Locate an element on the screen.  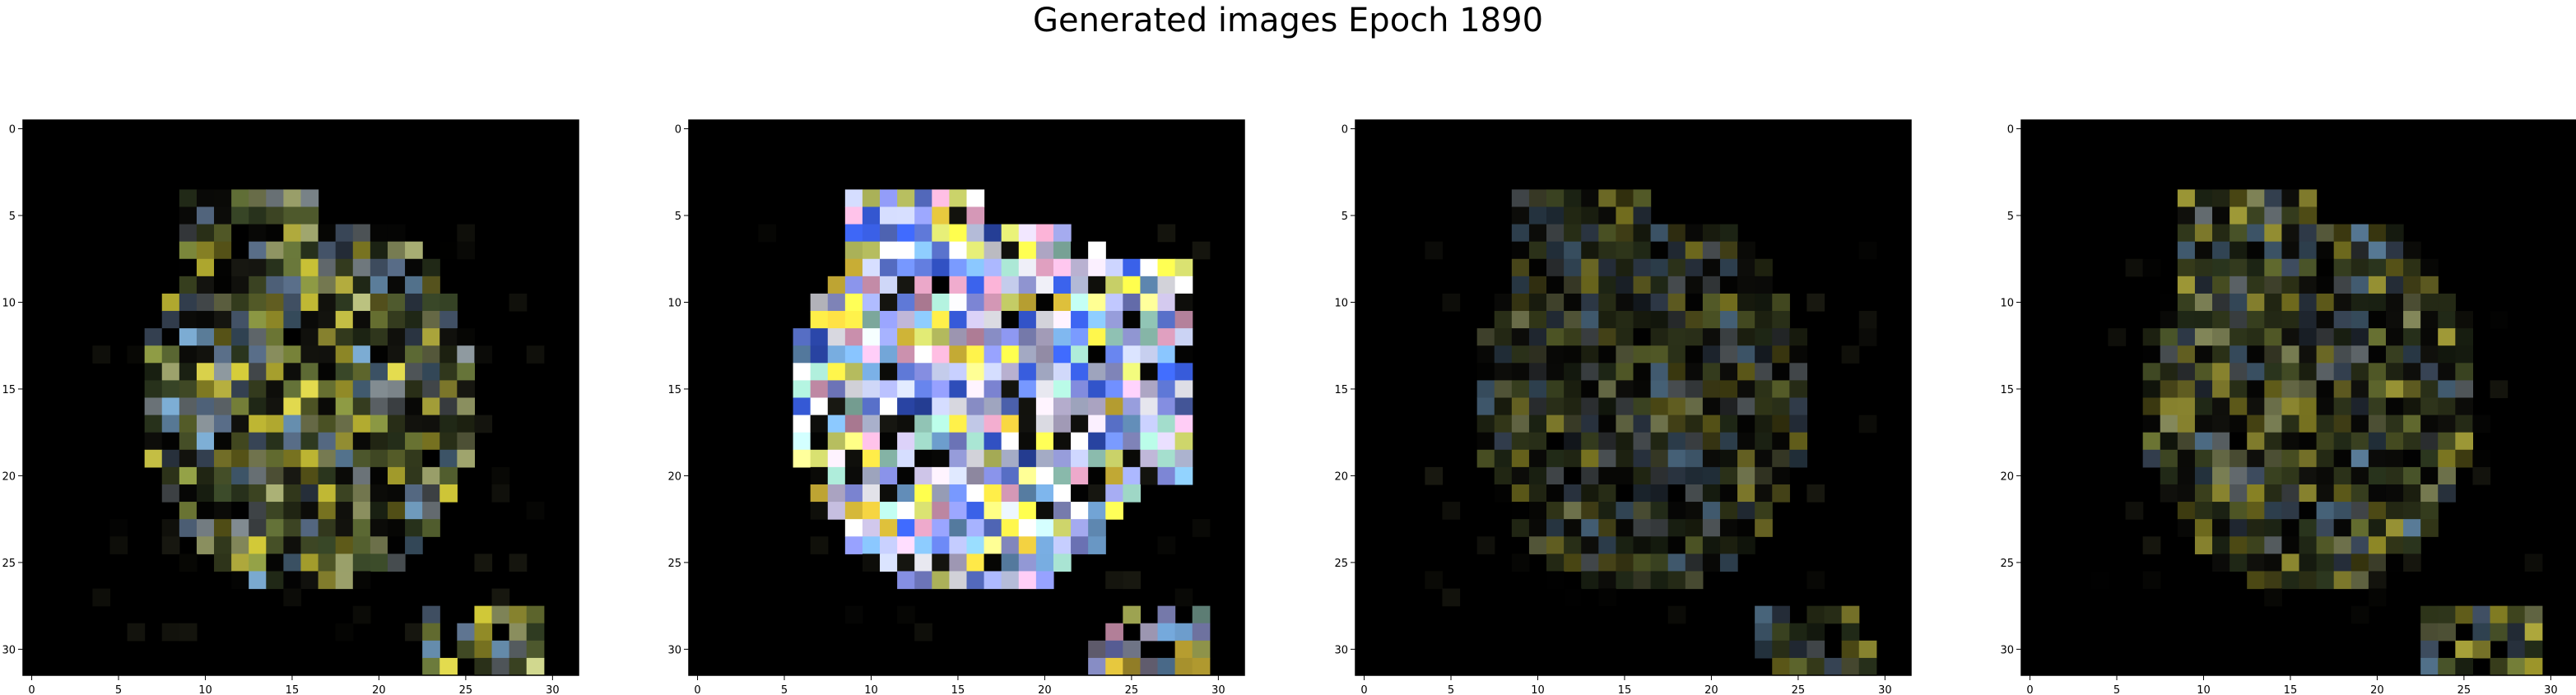
y-tick-label: 5 is located at coordinates (2010, 217).